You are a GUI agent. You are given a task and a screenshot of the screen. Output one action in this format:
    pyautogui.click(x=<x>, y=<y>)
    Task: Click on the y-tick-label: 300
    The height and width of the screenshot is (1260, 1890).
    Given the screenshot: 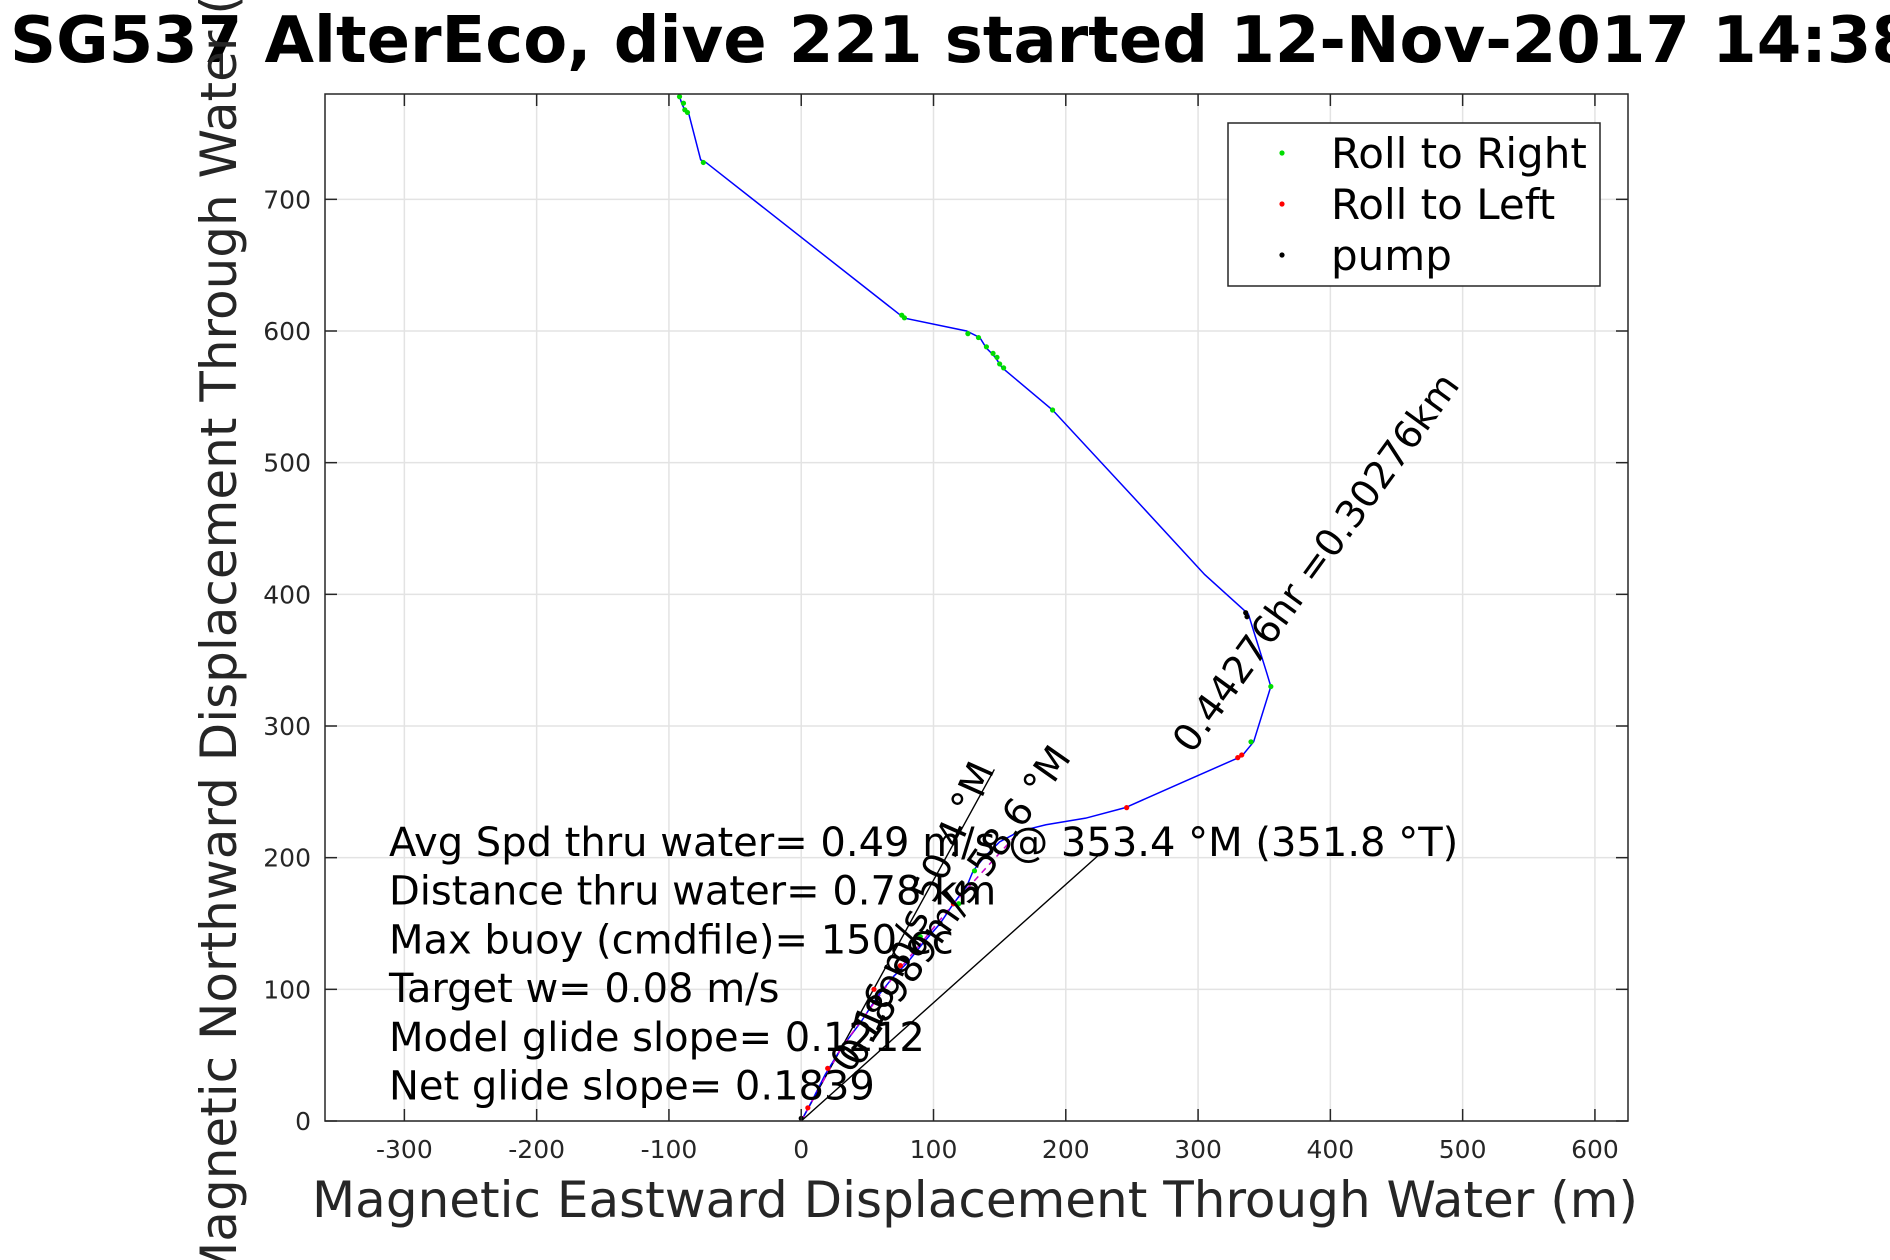 What is the action you would take?
    pyautogui.click(x=287, y=726)
    